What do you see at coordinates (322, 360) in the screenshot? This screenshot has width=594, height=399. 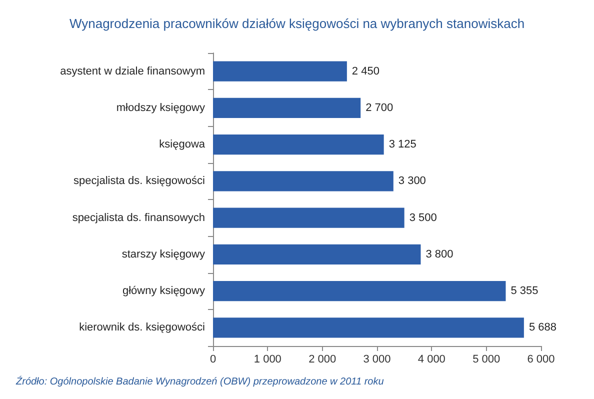 I see `x-tick-label: 2 000` at bounding box center [322, 360].